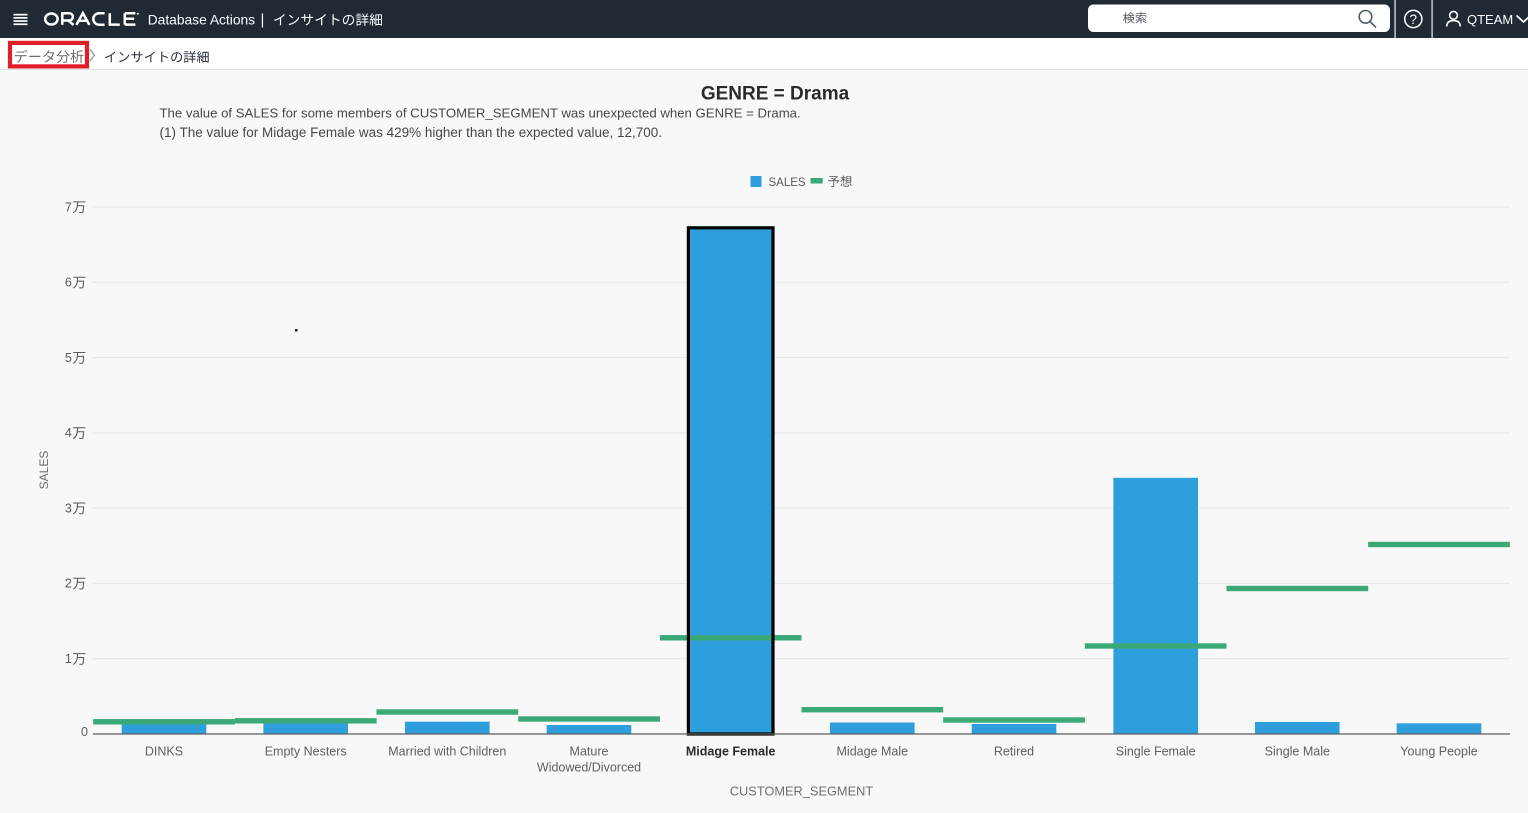 The width and height of the screenshot is (1528, 813). Describe the element at coordinates (68, 358) in the screenshot. I see `svg-text: 5` at that location.